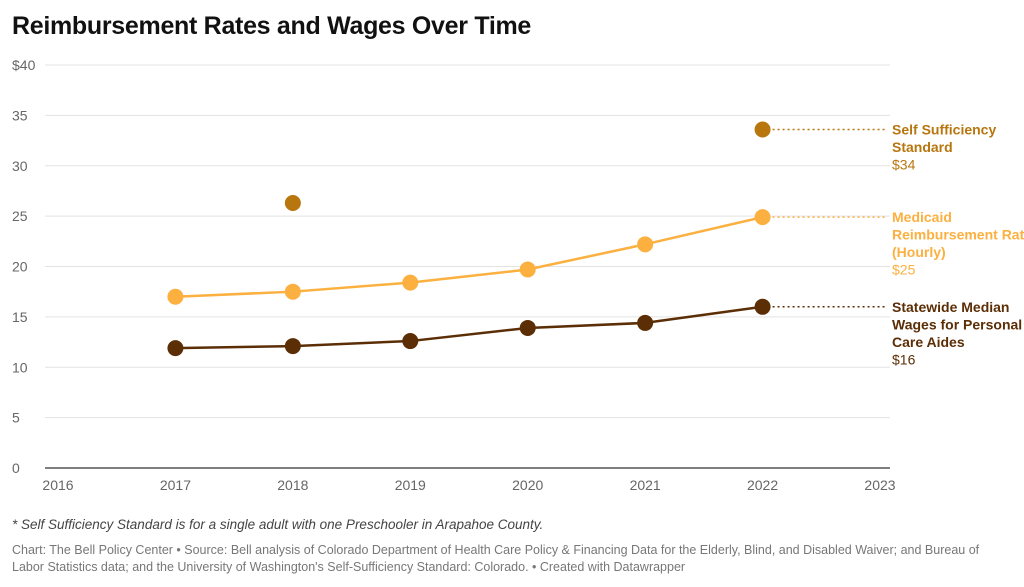  What do you see at coordinates (20, 216) in the screenshot?
I see `y-tick-label: 25` at bounding box center [20, 216].